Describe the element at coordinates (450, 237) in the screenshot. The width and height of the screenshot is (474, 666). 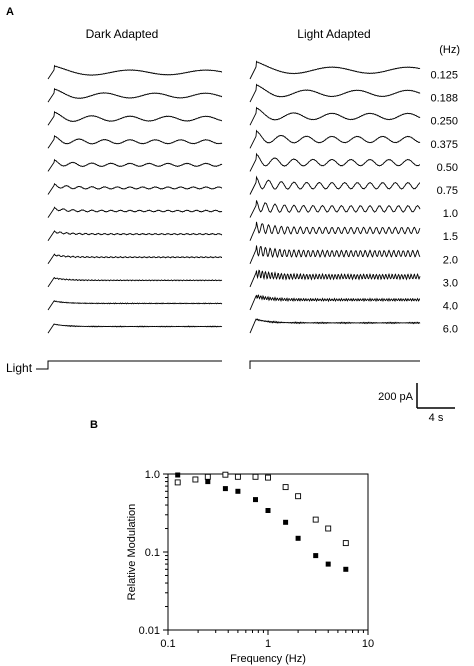
I see `frequency-label: 1.5` at that location.